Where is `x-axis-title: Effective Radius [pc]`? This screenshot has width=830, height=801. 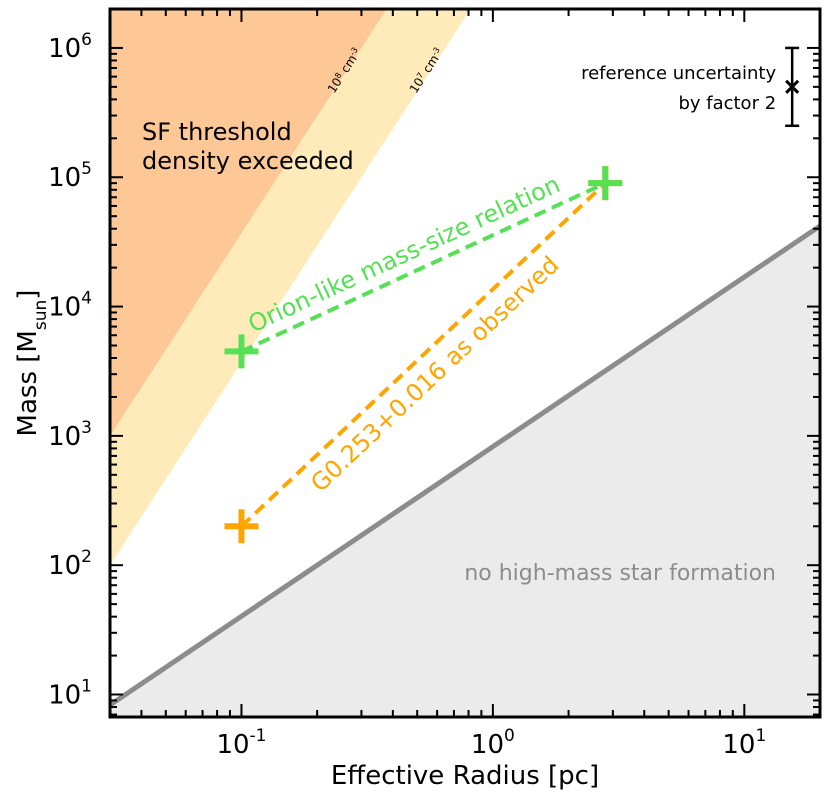
x-axis-title: Effective Radius [pc] is located at coordinates (465, 776).